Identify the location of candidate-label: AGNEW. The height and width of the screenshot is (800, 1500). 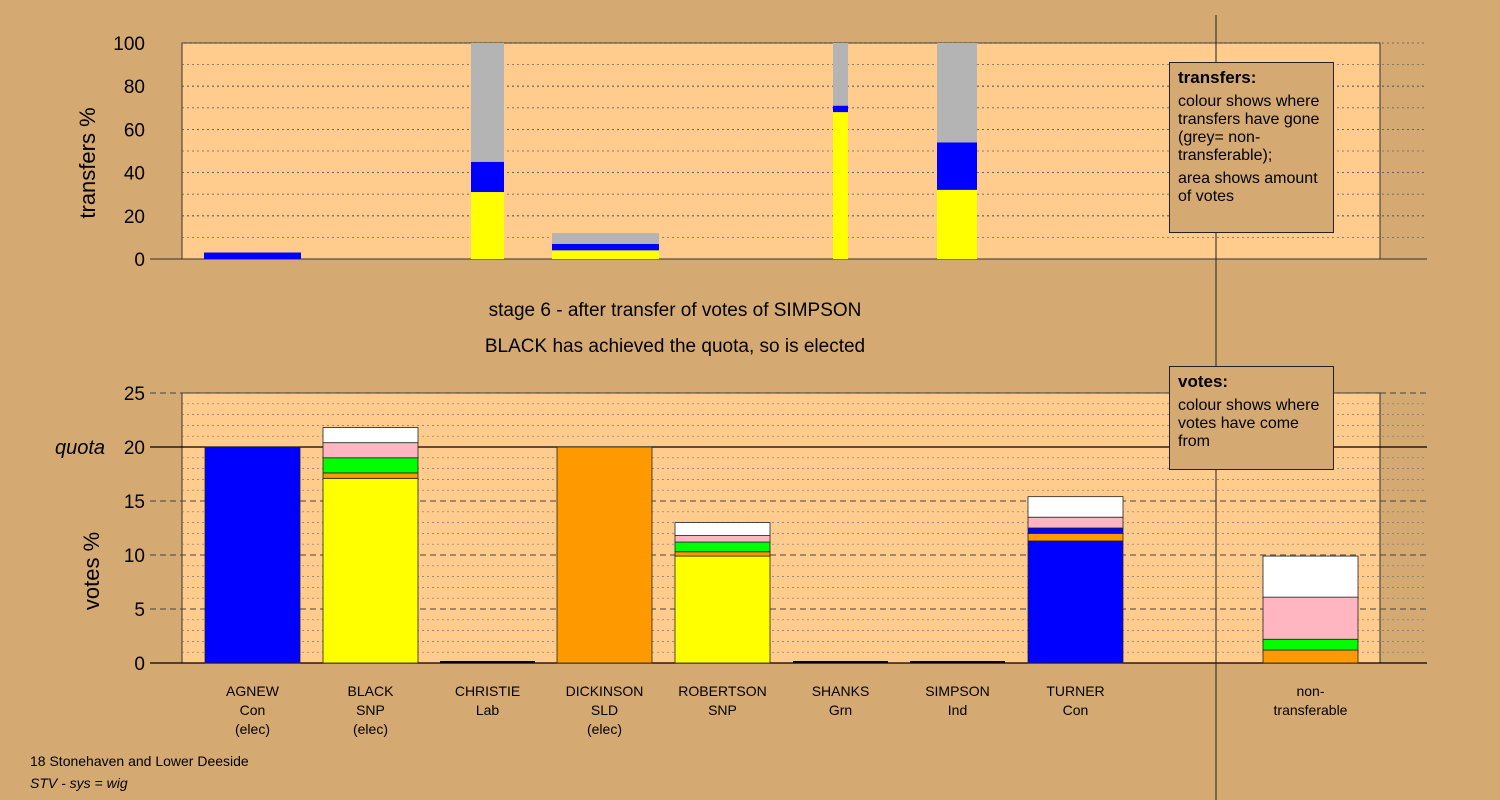
(253, 691).